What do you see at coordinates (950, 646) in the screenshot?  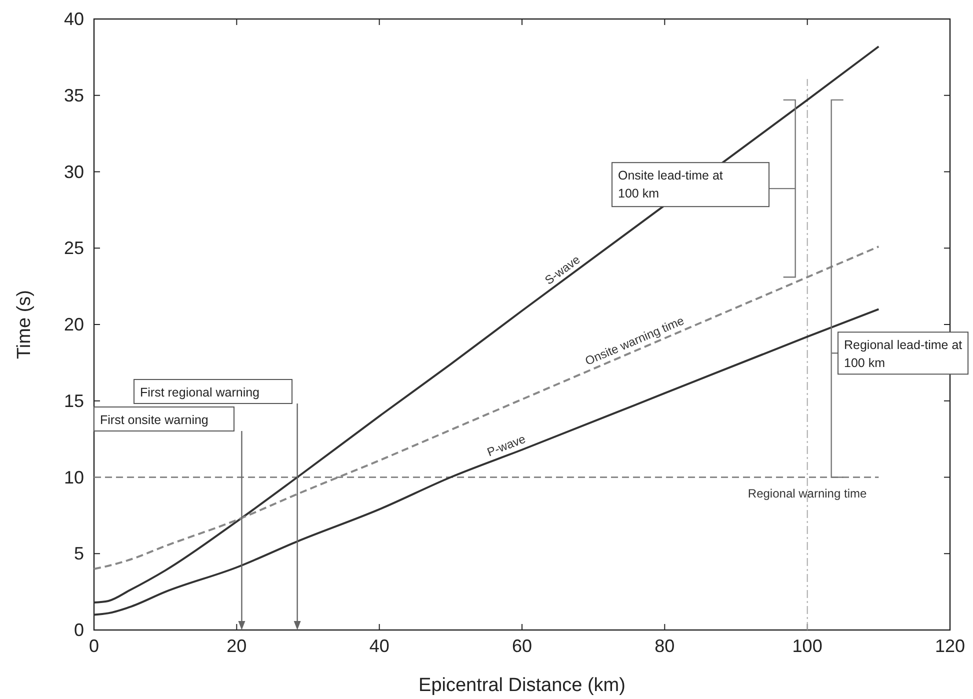 I see `x-tick-label: 120` at bounding box center [950, 646].